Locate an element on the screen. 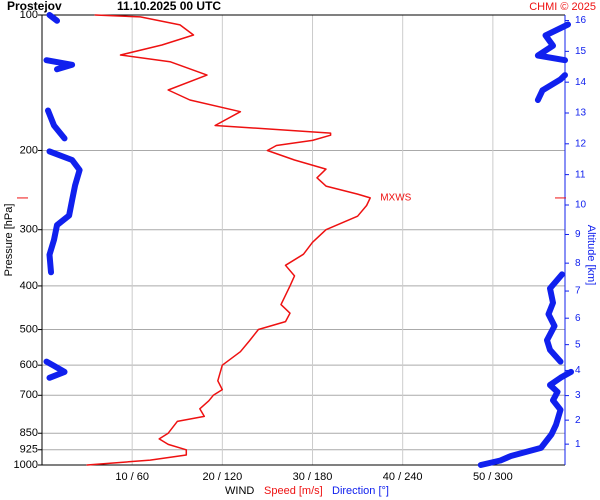 The width and height of the screenshot is (600, 500). x-axis-label-speed: Speed [m/s] is located at coordinates (293, 491).